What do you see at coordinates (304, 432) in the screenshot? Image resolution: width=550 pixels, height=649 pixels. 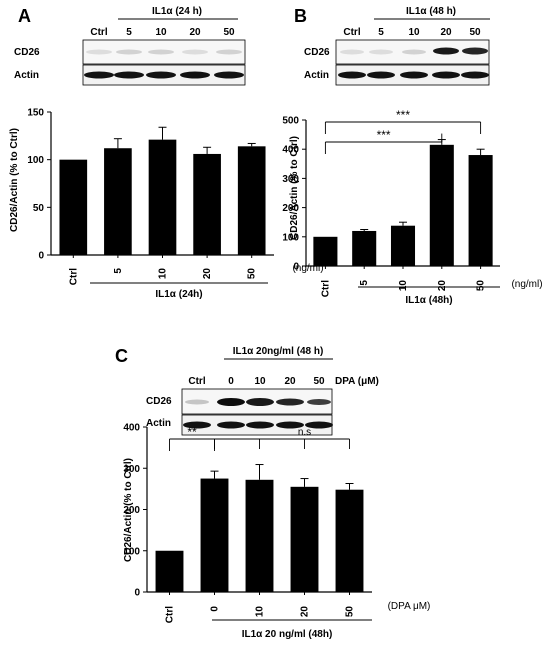 I see `significance-label: n.s` at bounding box center [304, 432].